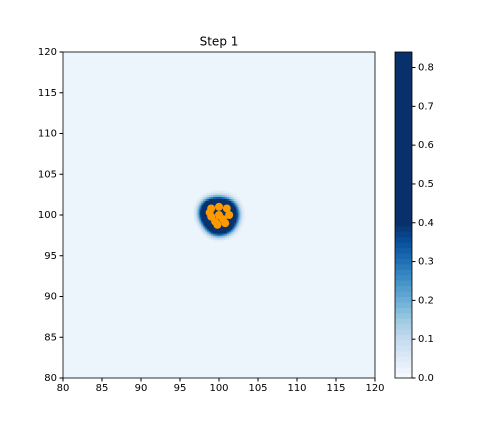  Describe the element at coordinates (335, 388) in the screenshot. I see `x-tick-label: 115` at that location.